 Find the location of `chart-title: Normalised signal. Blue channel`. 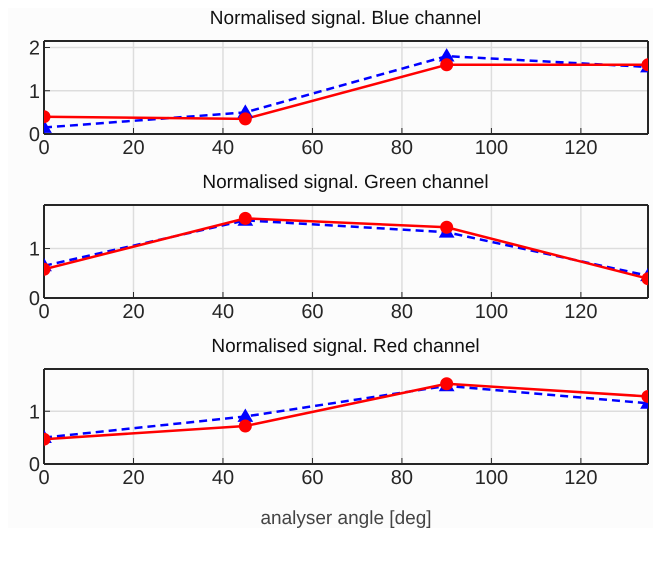

chart-title: Normalised signal. Blue channel is located at coordinates (345, 19).